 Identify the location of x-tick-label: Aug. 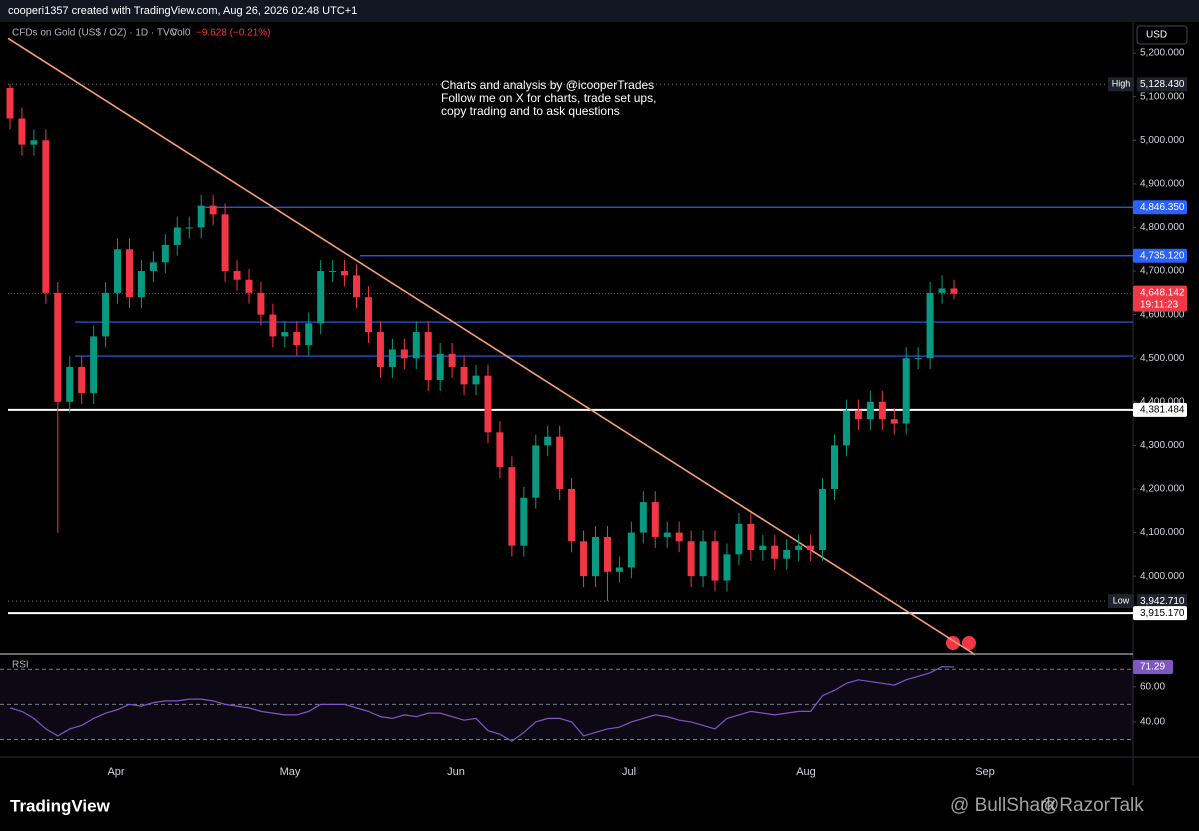
(806, 772).